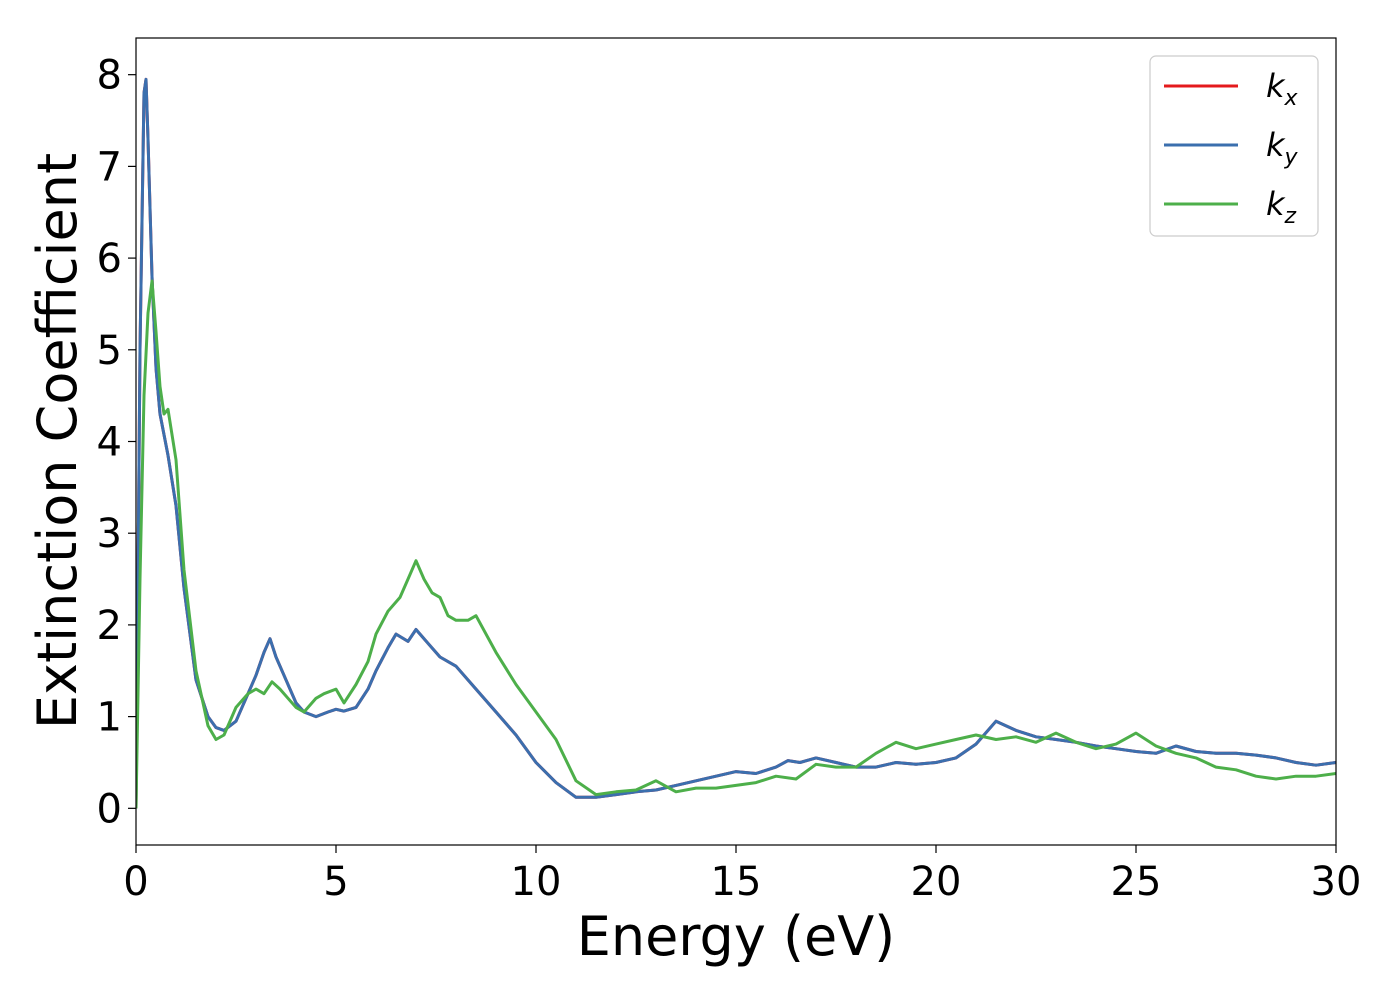  Describe the element at coordinates (736, 882) in the screenshot. I see `x-tick-label: 15` at that location.